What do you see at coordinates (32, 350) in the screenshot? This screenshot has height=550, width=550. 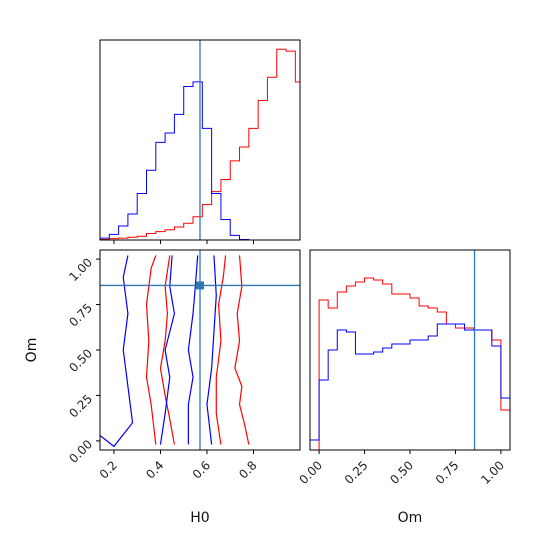 I see `y-axis-label-om: Om` at bounding box center [32, 350].